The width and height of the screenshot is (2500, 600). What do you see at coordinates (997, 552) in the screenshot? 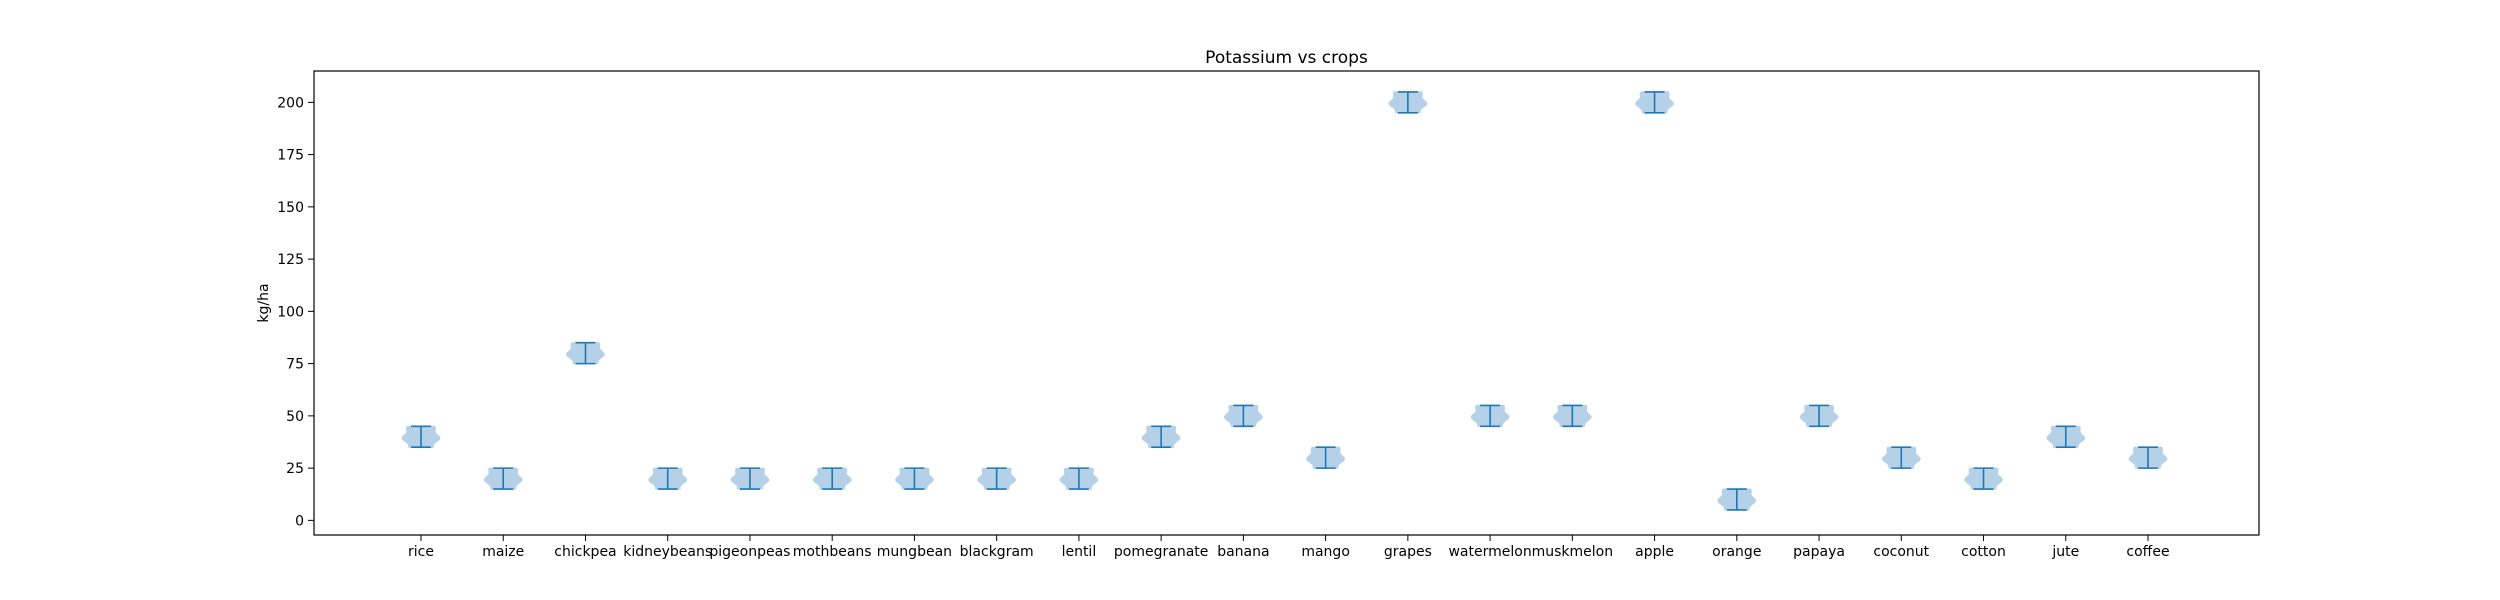
I see `x-tick-label: blackgram` at bounding box center [997, 552].